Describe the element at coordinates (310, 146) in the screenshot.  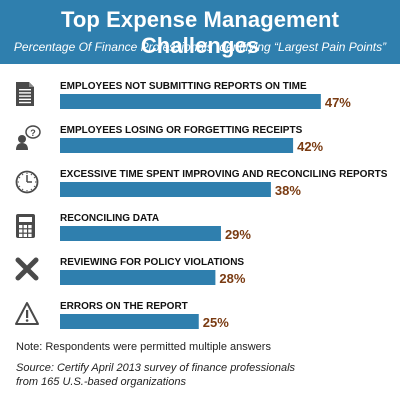
I see `value-label: 42%` at that location.